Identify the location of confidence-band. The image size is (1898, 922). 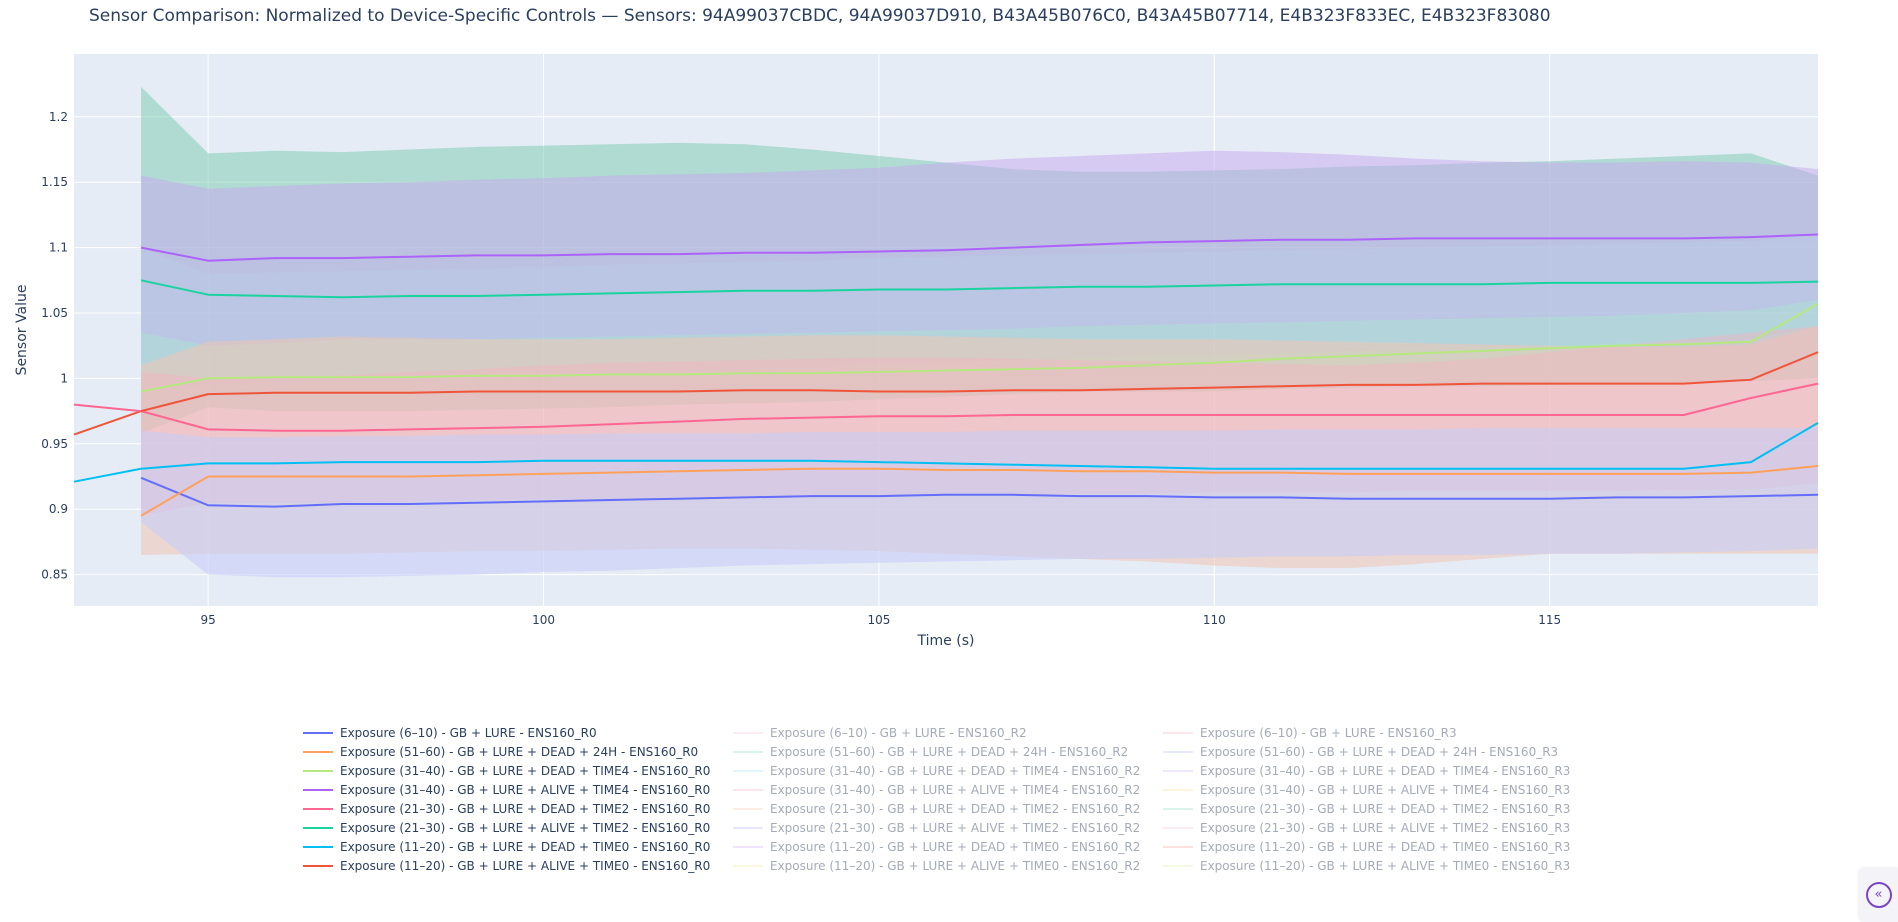
(980, 503).